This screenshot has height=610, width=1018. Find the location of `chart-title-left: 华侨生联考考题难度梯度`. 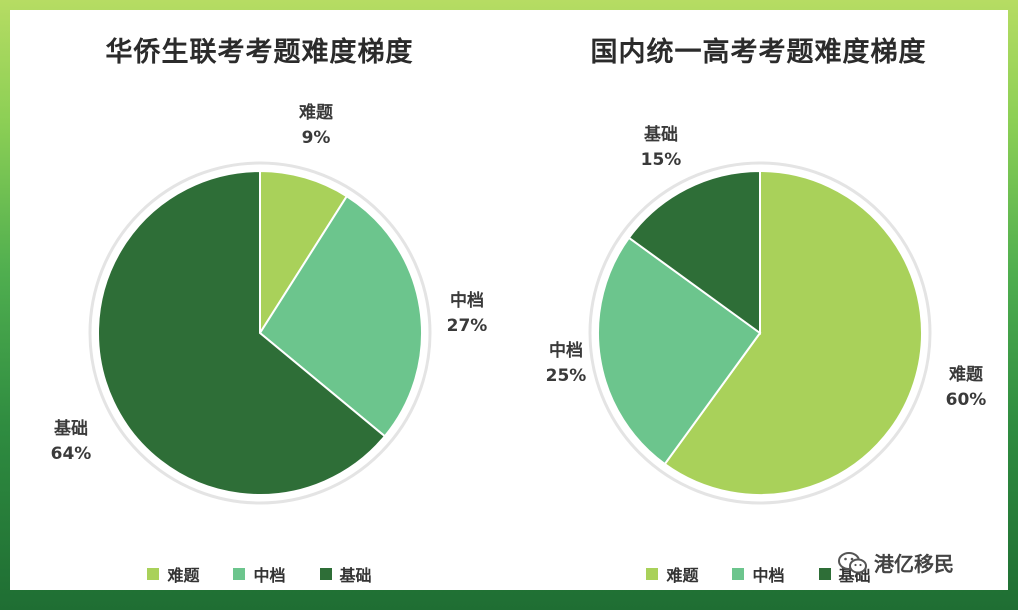

chart-title-left: 华侨生联考考题难度梯度 is located at coordinates (259, 52).